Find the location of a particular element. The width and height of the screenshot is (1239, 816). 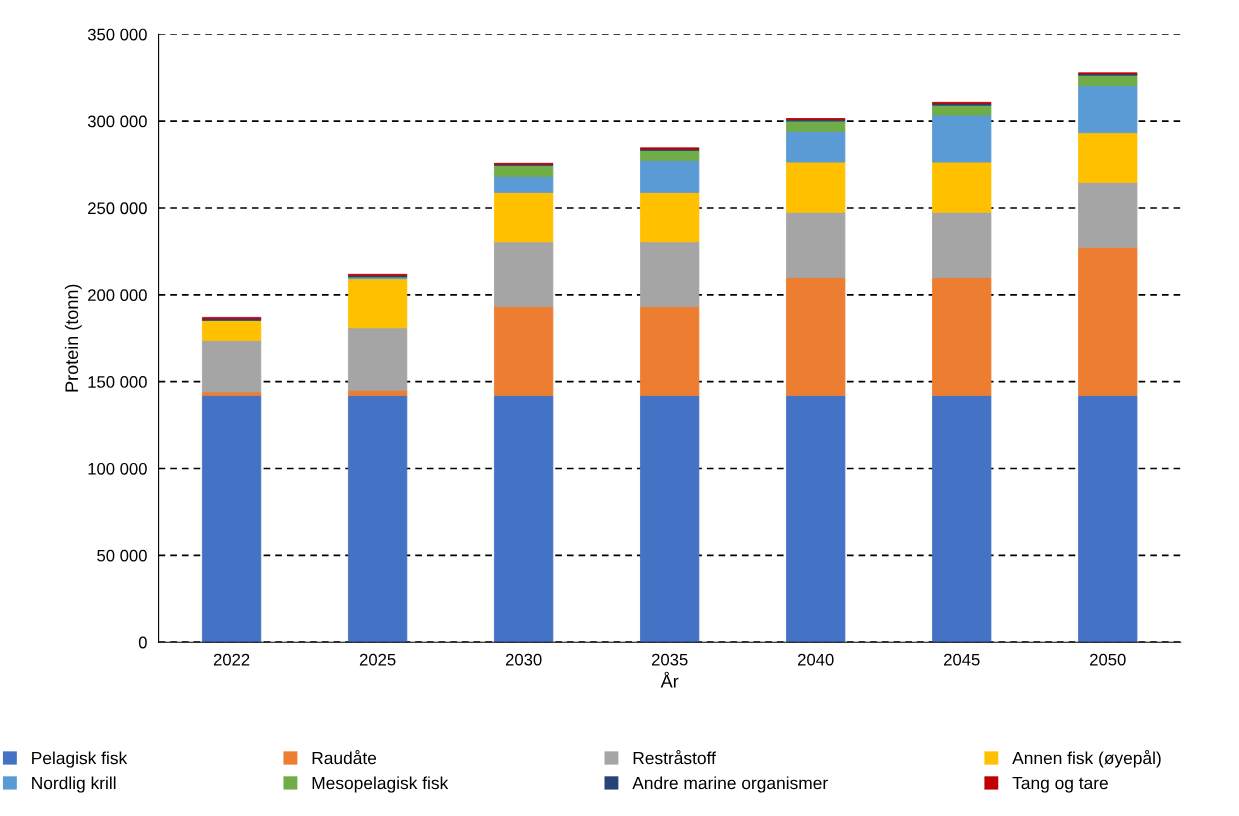

legend-label: Pelagisk fisk is located at coordinates (80, 759).